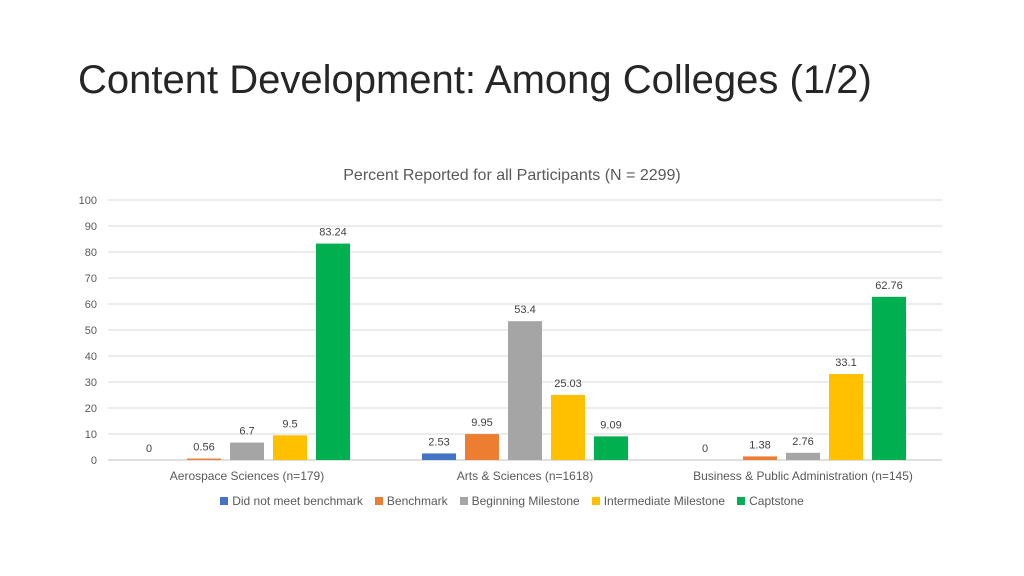  What do you see at coordinates (246, 432) in the screenshot?
I see `data-label: 6.7` at bounding box center [246, 432].